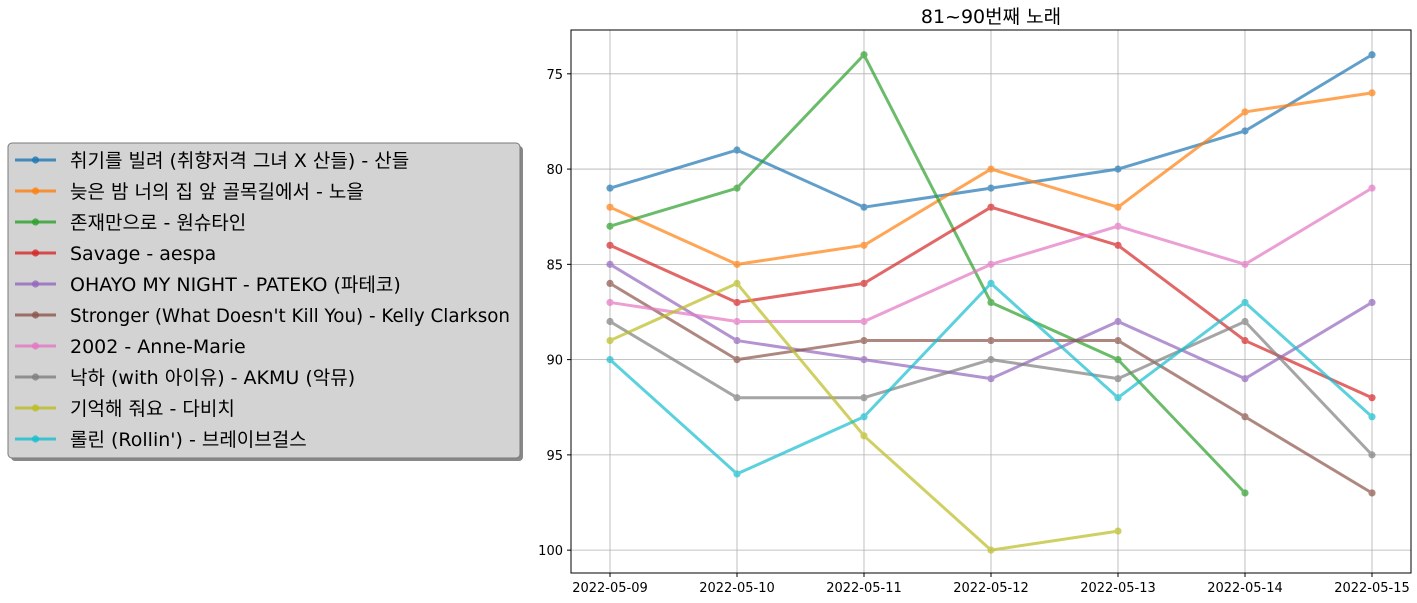 This screenshot has height=603, width=1417. I want to click on legend-label: 기억해 줘요 - 다비치, so click(152, 409).